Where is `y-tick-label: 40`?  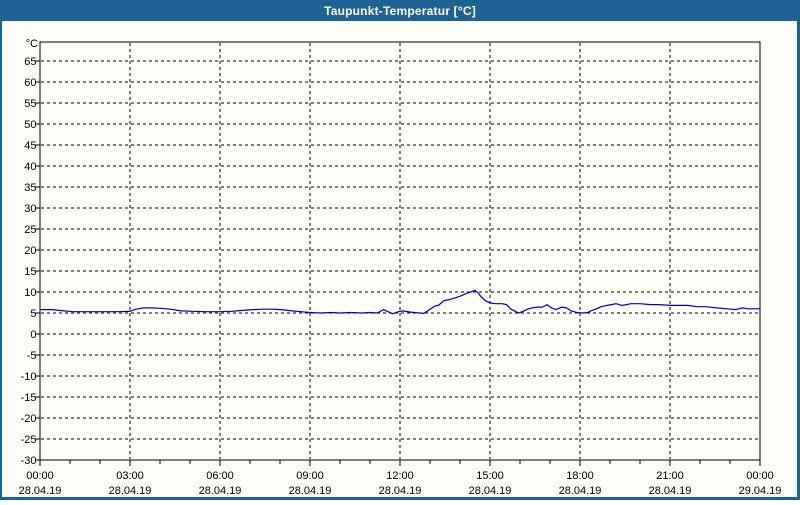 y-tick-label: 40 is located at coordinates (30, 167).